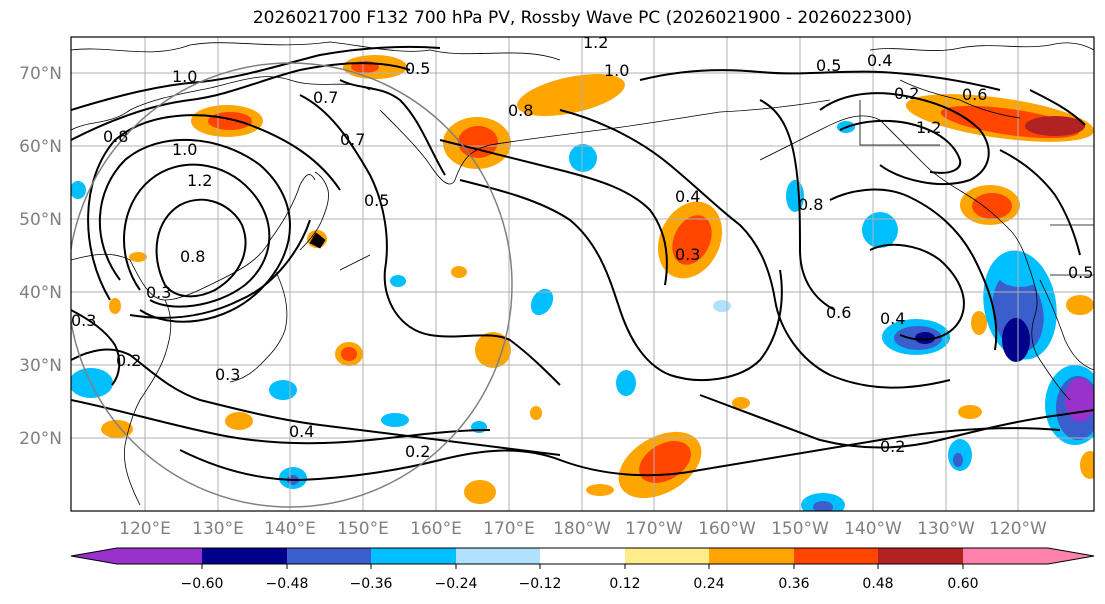 This screenshot has height=604, width=1105. What do you see at coordinates (877, 584) in the screenshot?
I see `colorbar-tick-label: 0.48` at bounding box center [877, 584].